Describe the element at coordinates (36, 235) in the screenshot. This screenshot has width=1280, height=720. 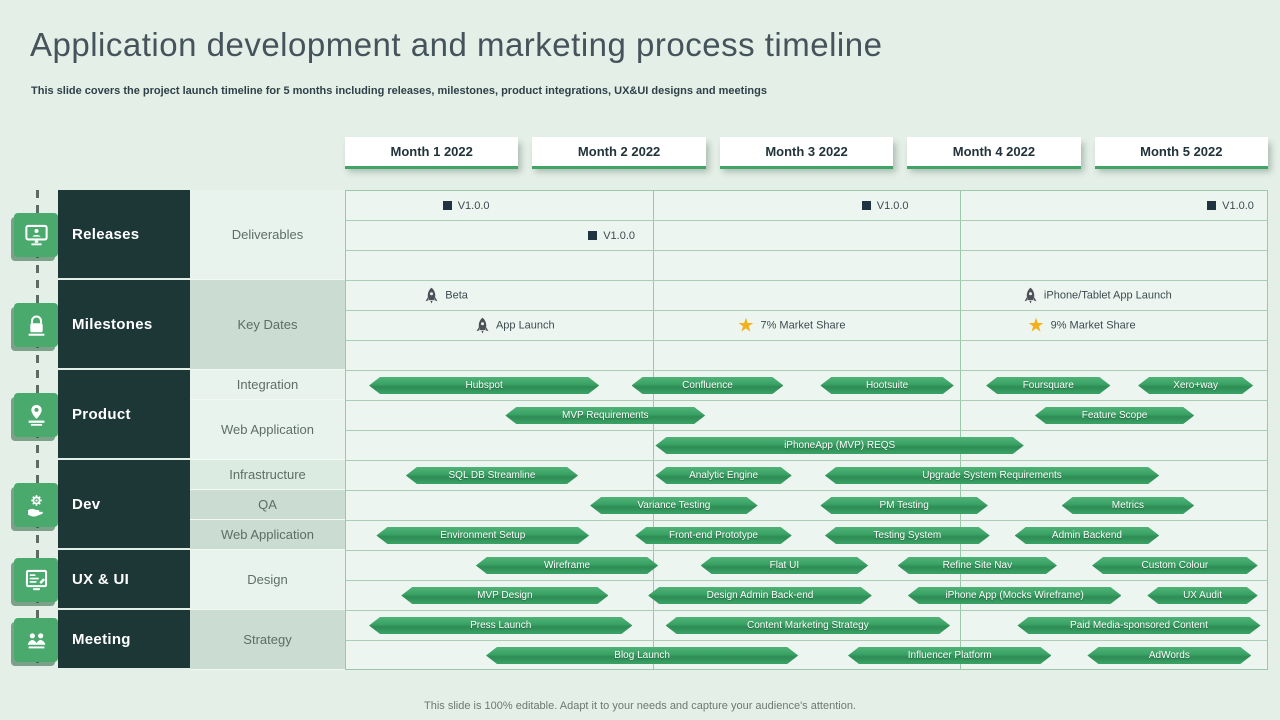
I see `releases-icon` at that location.